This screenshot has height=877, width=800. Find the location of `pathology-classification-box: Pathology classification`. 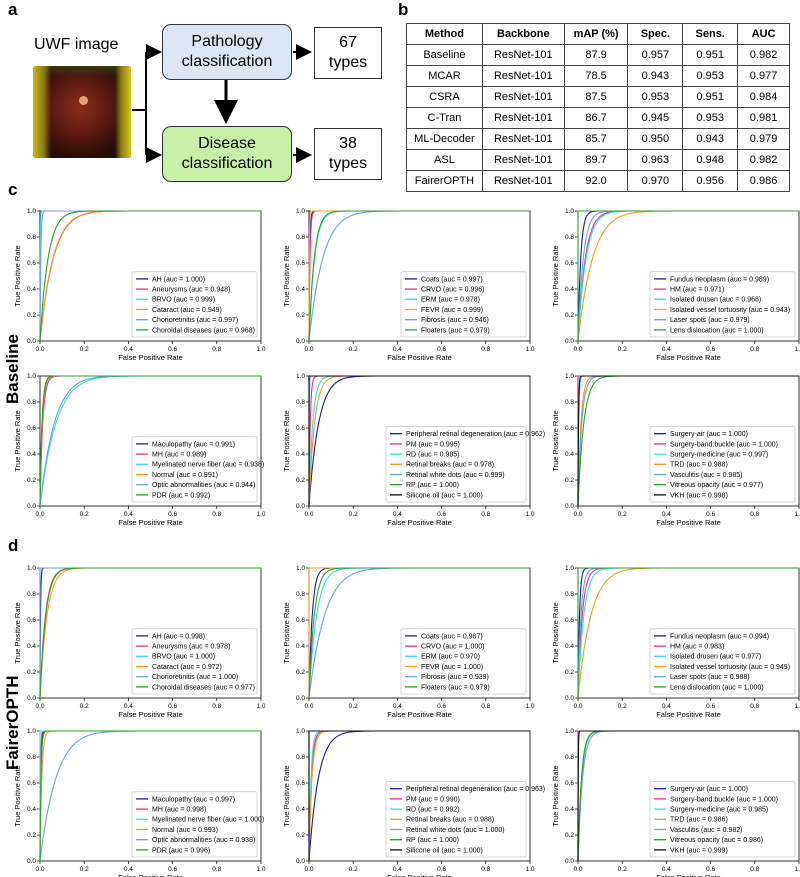

pathology-classification-box: Pathology classification is located at coordinates (227, 52).